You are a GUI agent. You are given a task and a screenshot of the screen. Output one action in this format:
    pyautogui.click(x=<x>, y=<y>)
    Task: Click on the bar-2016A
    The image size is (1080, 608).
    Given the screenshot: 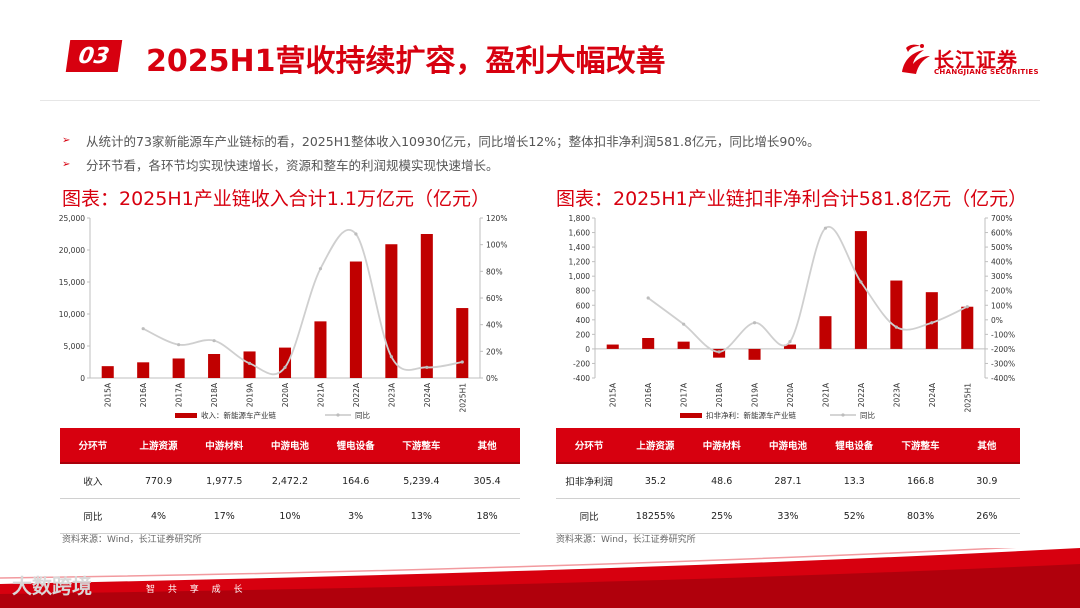 What is the action you would take?
    pyautogui.click(x=648, y=343)
    